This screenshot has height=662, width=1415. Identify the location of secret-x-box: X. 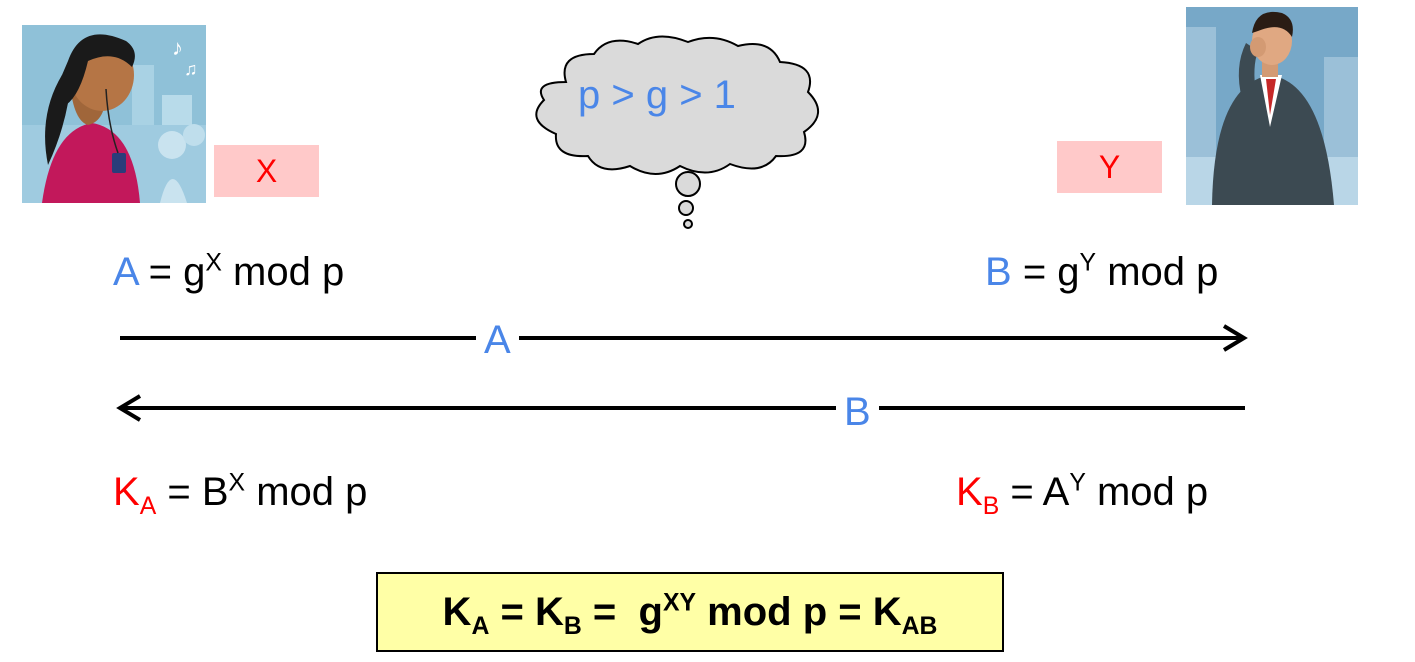
(266, 171).